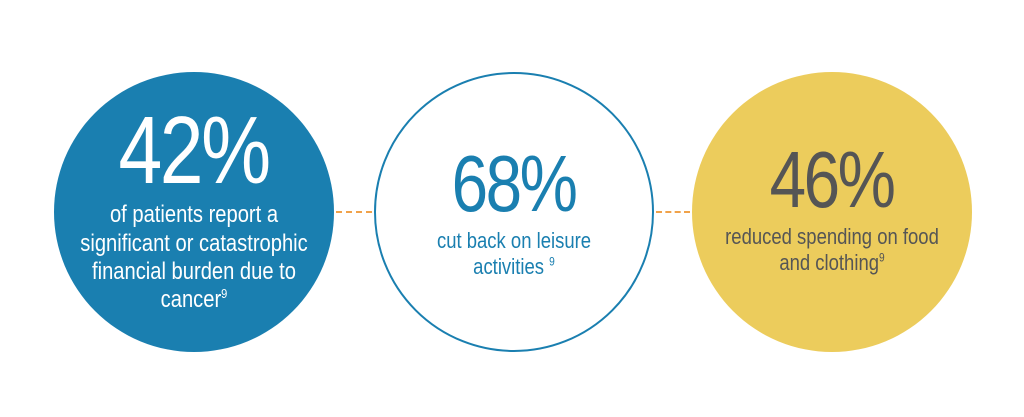  I want to click on stat-description: cut back on leisure activities 9, so click(514, 254).